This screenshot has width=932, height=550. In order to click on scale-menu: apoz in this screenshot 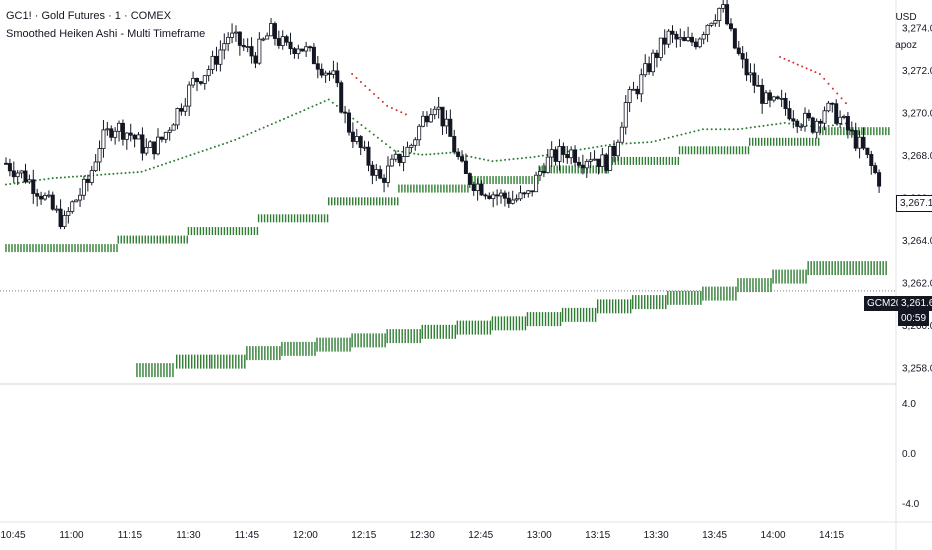, I will do `click(906, 45)`.